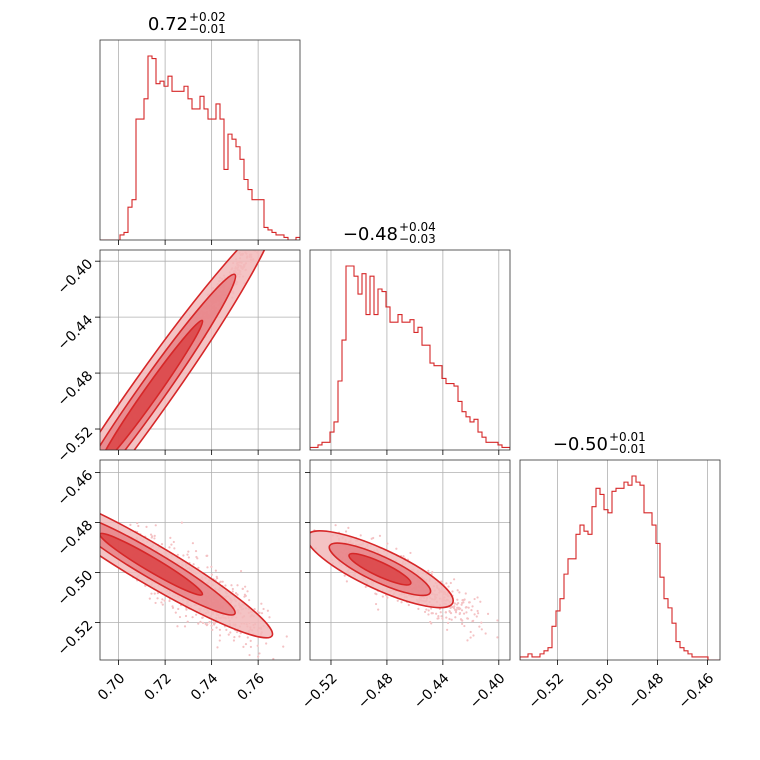  Describe the element at coordinates (76, 445) in the screenshot. I see `y-tick-label: −0.52` at that location.